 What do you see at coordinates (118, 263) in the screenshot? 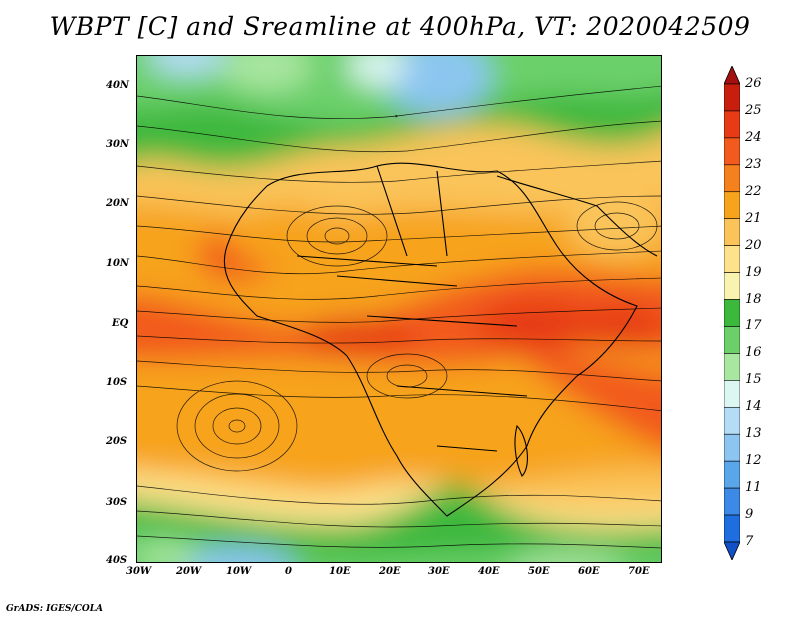
I see `lat-tick-10n: 10N` at bounding box center [118, 263].